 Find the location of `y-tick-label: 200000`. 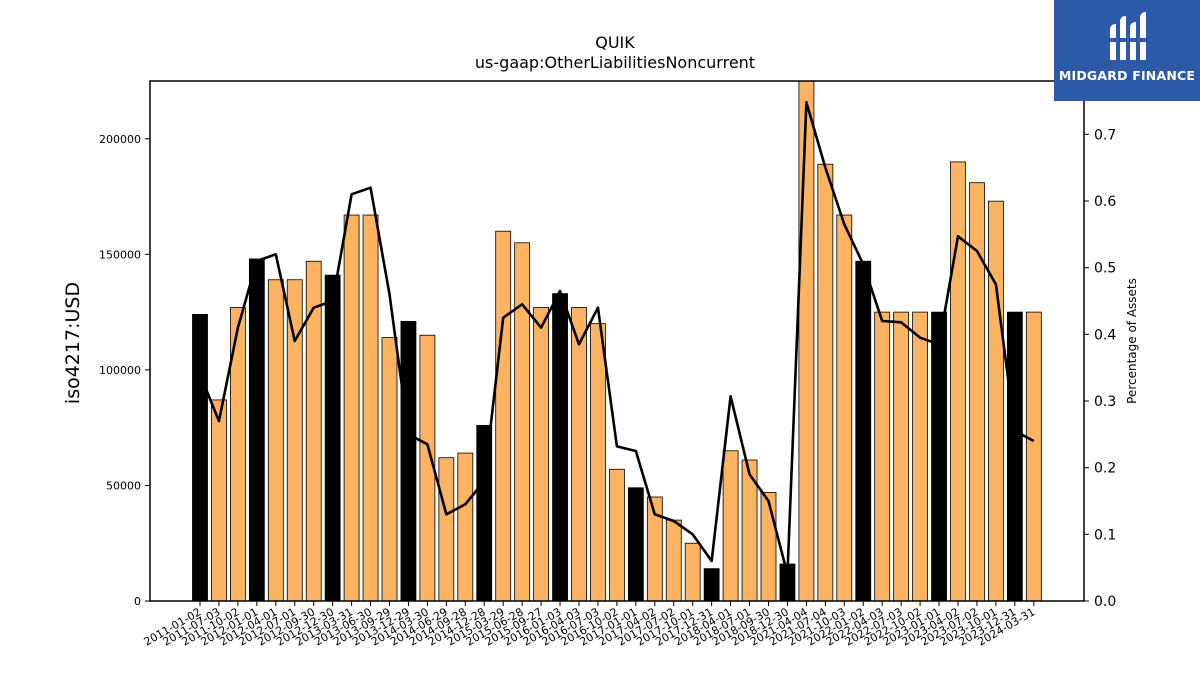

y-tick-label: 200000 is located at coordinates (120, 139).